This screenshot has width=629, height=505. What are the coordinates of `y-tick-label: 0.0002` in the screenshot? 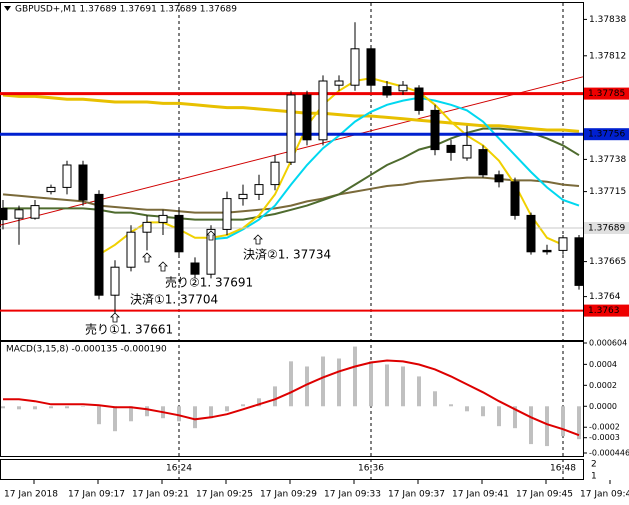 It's located at (603, 385).